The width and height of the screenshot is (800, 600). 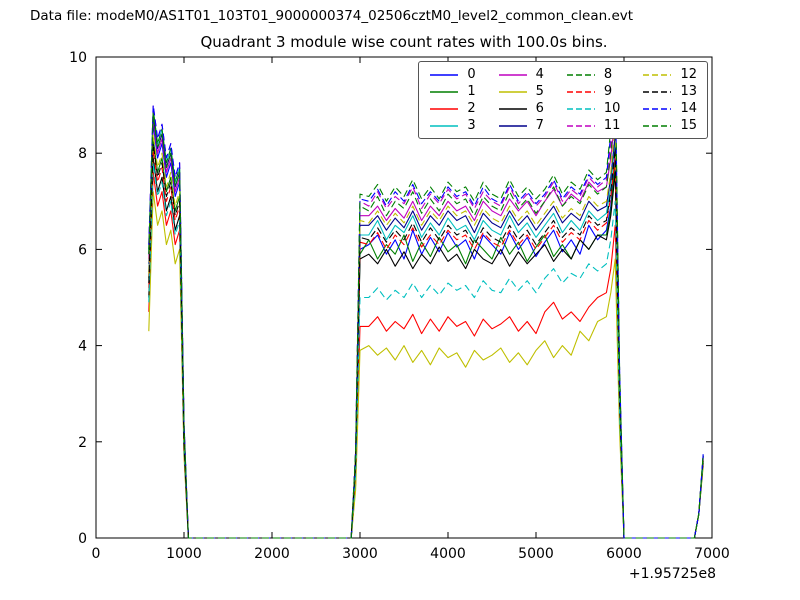 I want to click on legend-item-6: 6, so click(x=521, y=108).